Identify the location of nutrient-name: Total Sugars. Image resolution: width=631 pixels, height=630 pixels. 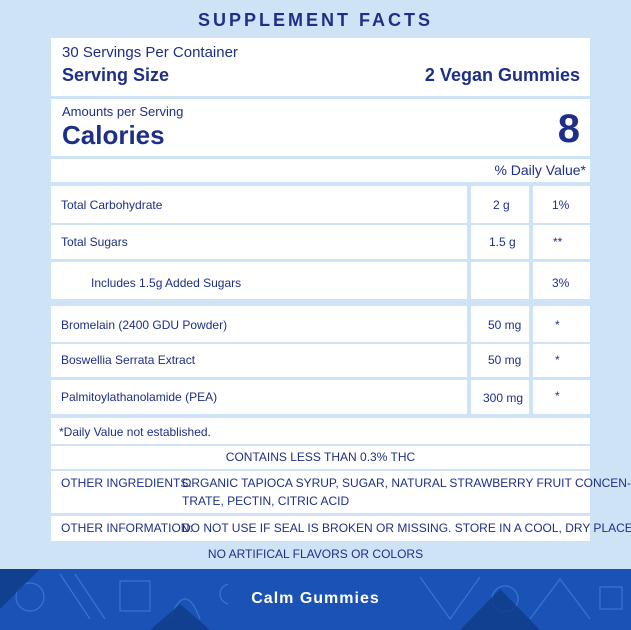
(94, 242).